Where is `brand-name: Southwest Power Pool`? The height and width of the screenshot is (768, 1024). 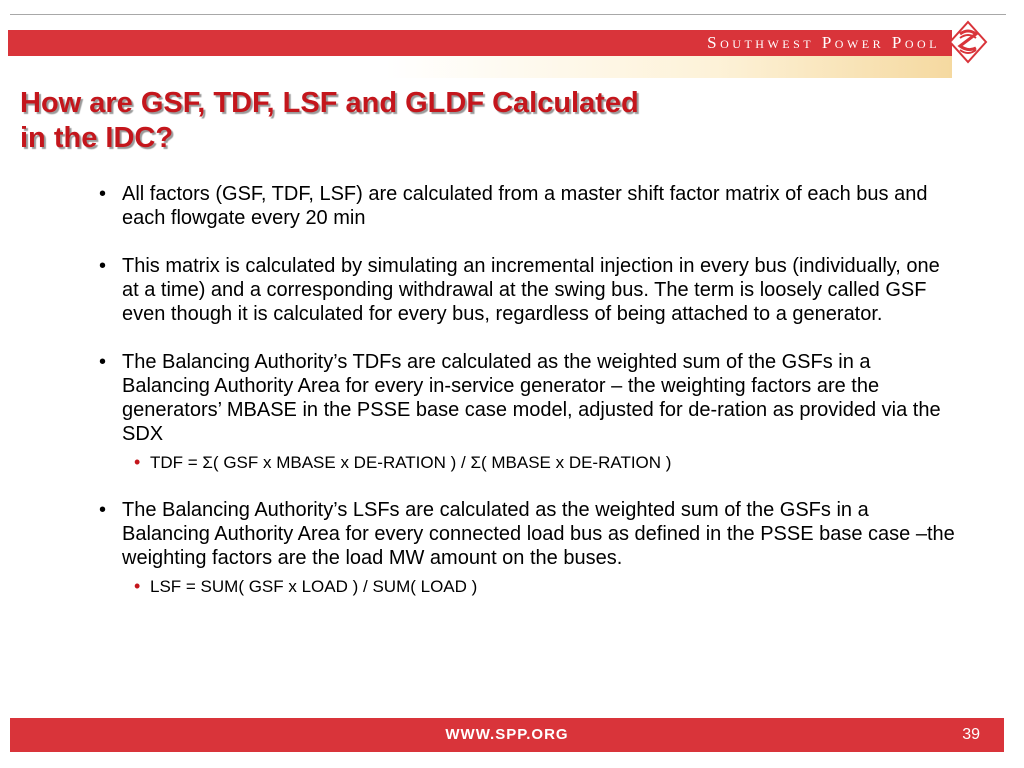
brand-name: Southwest Power Pool is located at coordinates (823, 42).